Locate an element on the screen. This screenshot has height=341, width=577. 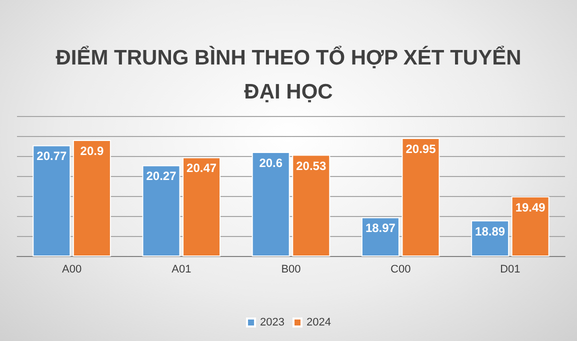
chart-title: ĐIỂM TRUNG BÌNH THEO TỔ HỢP XÉT TUYỂN ĐẠI HỌC is located at coordinates (289, 75).